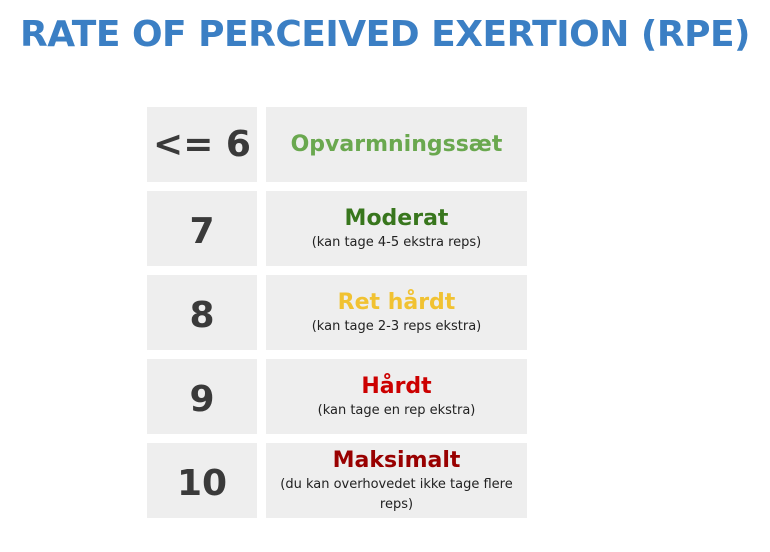 Image resolution: width=770 pixels, height=552 pixels. I want to click on rpe-row: 9 Hårdt (kan tage en rep ekstra), so click(337, 396).